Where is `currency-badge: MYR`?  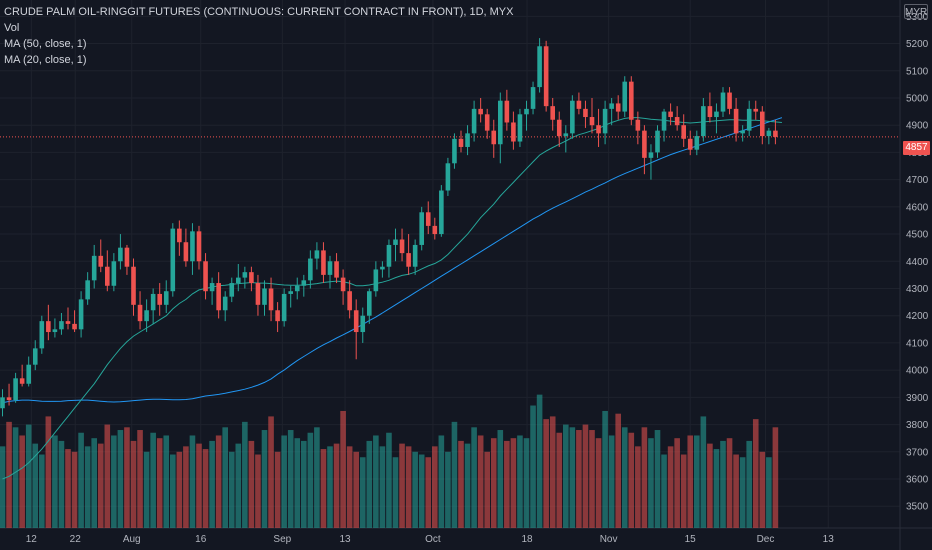
currency-badge: MYR is located at coordinates (916, 11).